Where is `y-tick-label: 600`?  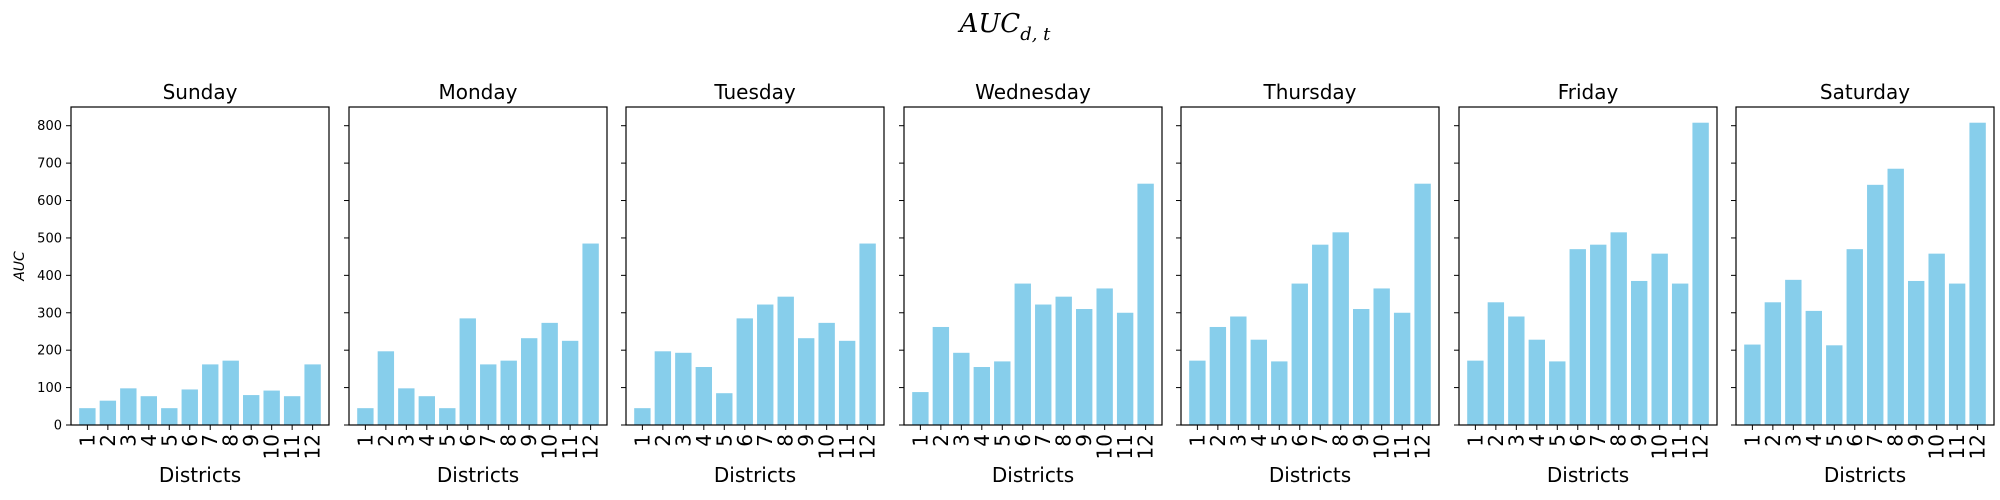
y-tick-label: 600 is located at coordinates (49, 201).